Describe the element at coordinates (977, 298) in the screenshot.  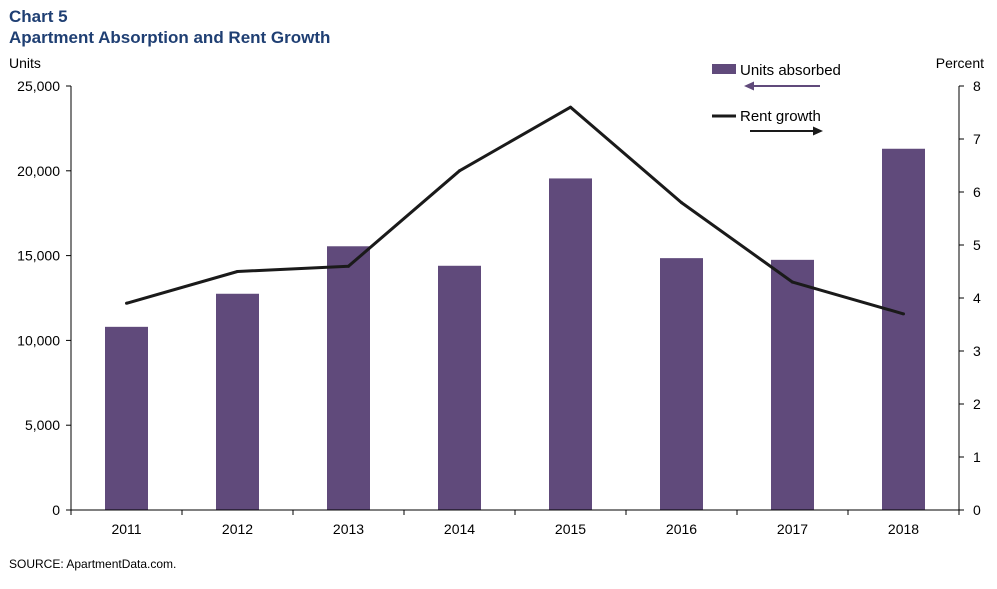
I see `right-tick-label: 4` at that location.